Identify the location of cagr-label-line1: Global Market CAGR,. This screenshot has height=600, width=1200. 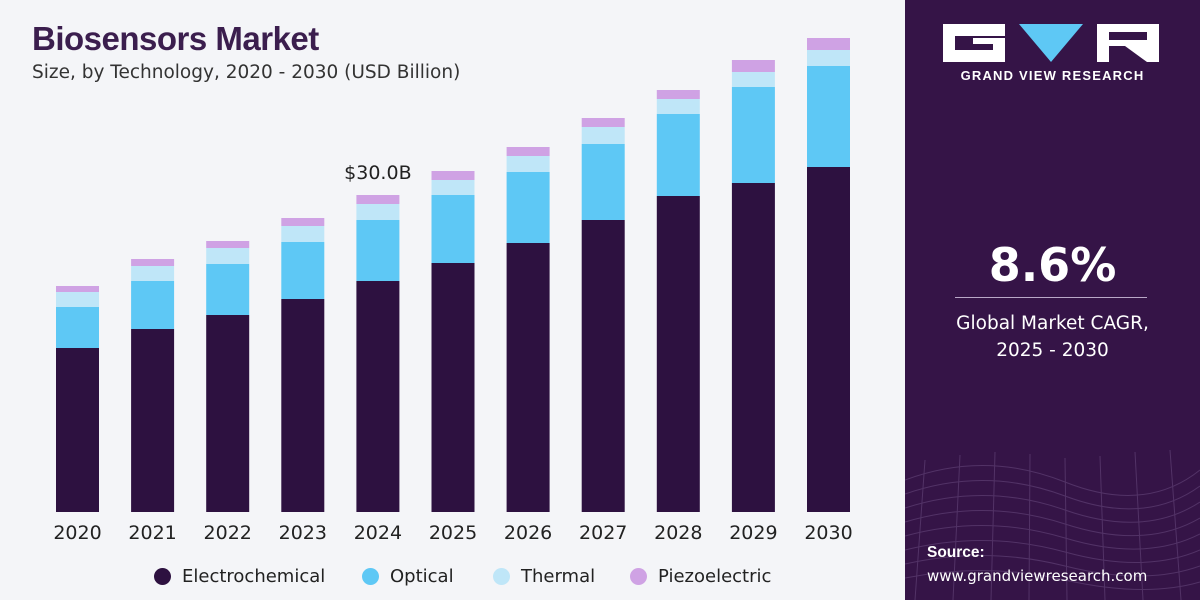
(1052, 323).